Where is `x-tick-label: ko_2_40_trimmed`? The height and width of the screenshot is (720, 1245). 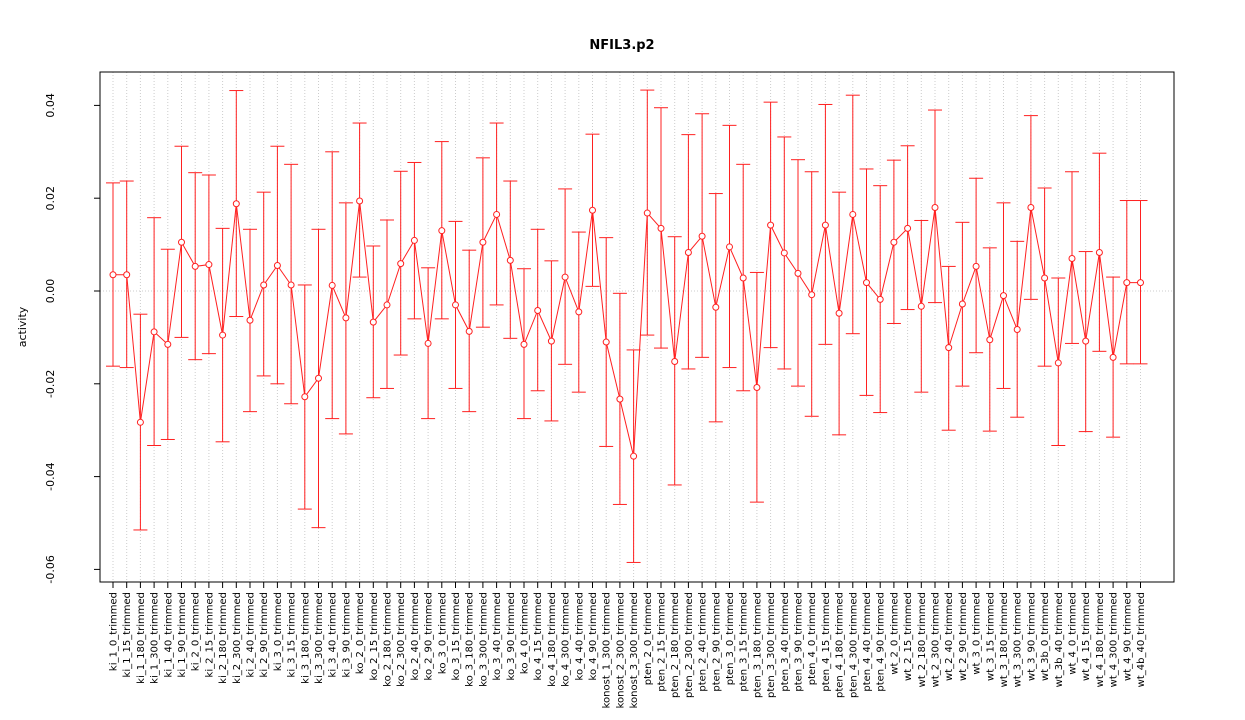 x-tick-label: ko_2_40_trimmed is located at coordinates (415, 636).